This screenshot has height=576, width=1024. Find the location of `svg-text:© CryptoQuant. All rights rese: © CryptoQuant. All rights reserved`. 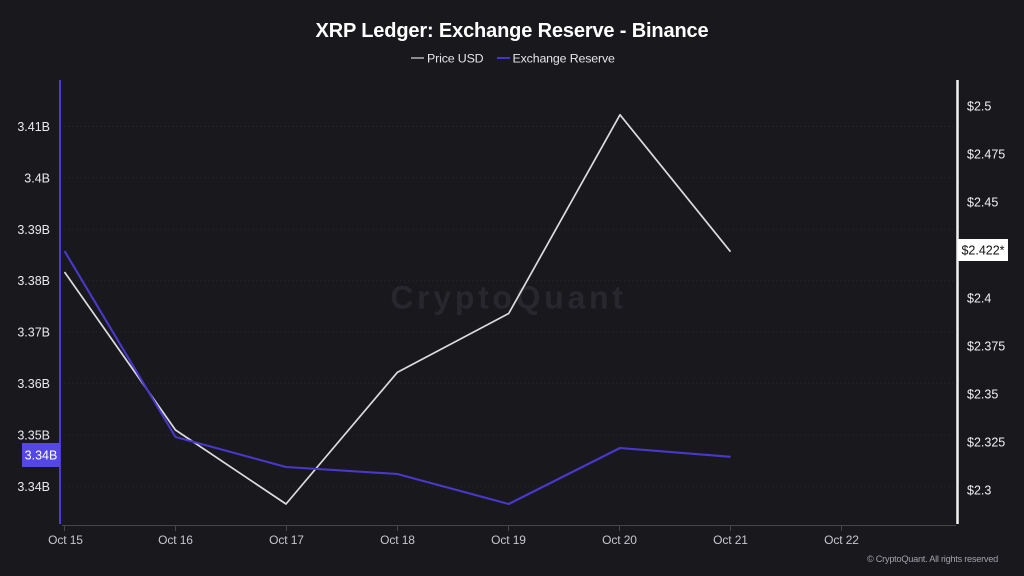

svg-text:© CryptoQuant. All rights rese: © CryptoQuant. All rights reserved is located at coordinates (932, 559).